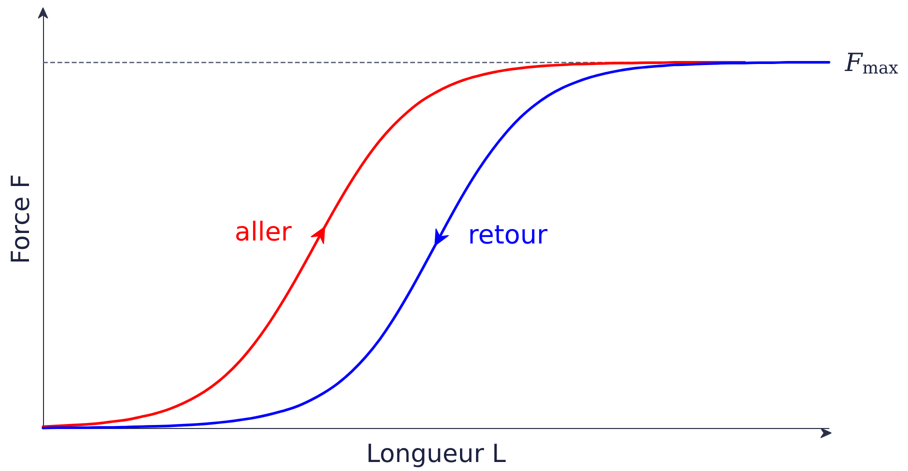 This screenshot has width=908, height=471. Describe the element at coordinates (20, 219) in the screenshot. I see `y-axis-title: Force F` at that location.